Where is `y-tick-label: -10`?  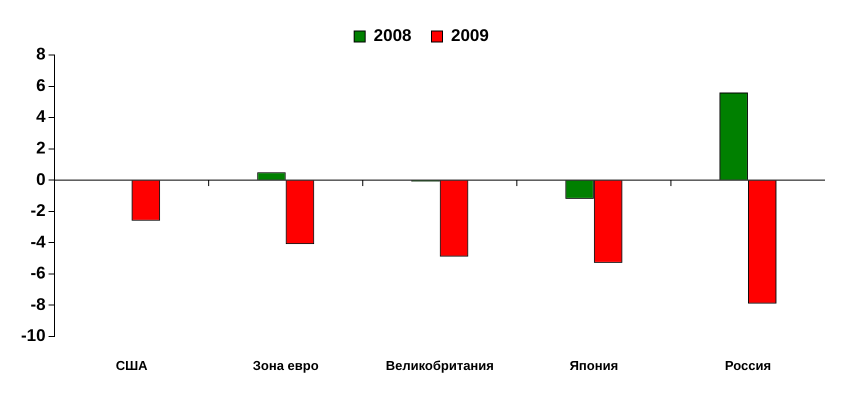
y-tick-label: -10 is located at coordinates (33, 336).